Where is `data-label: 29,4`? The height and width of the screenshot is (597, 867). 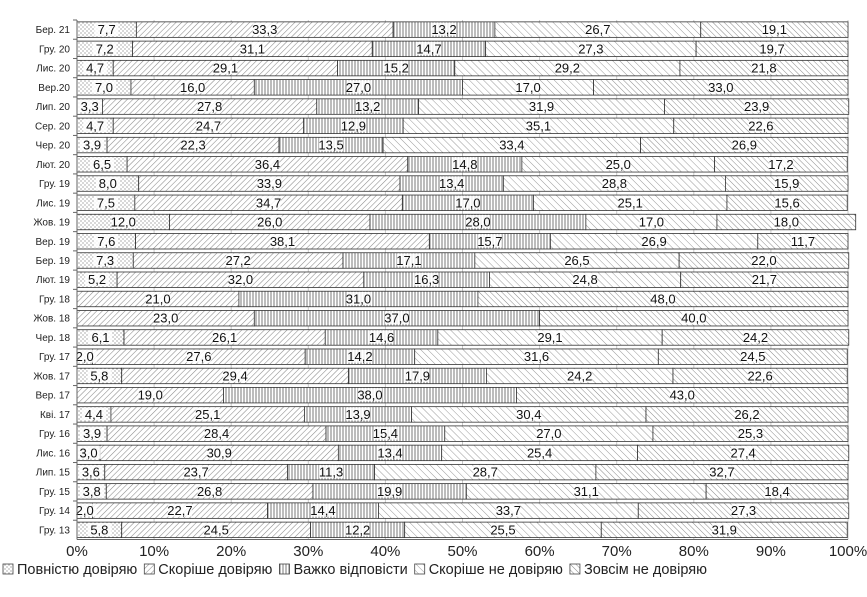 data-label: 29,4 is located at coordinates (234, 375).